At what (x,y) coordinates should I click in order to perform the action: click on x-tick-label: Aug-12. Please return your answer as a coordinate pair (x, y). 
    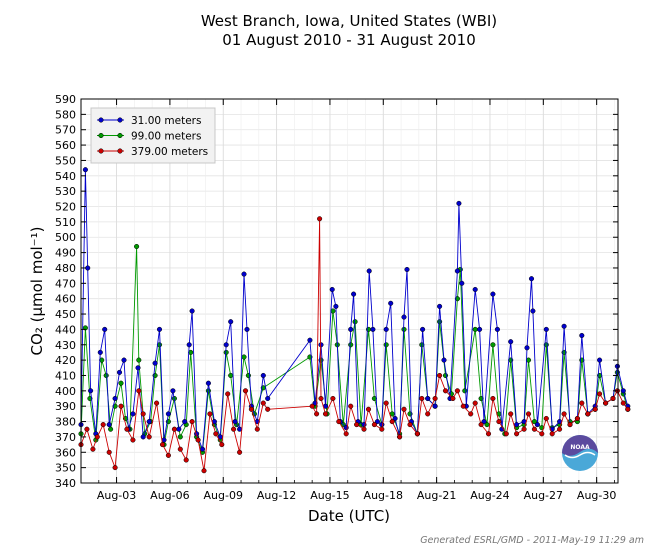
    Looking at the image, I should click on (276, 495).